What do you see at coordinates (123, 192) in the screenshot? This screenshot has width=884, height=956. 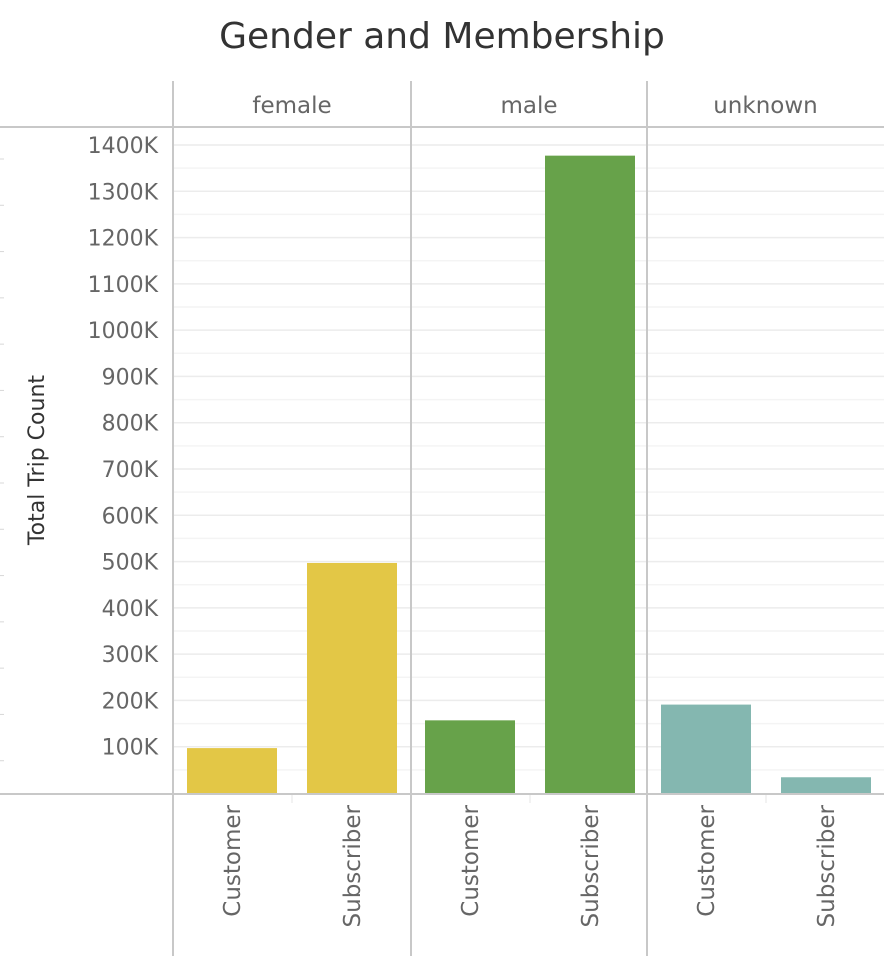 I see `y-tick-label: 1300K` at bounding box center [123, 192].